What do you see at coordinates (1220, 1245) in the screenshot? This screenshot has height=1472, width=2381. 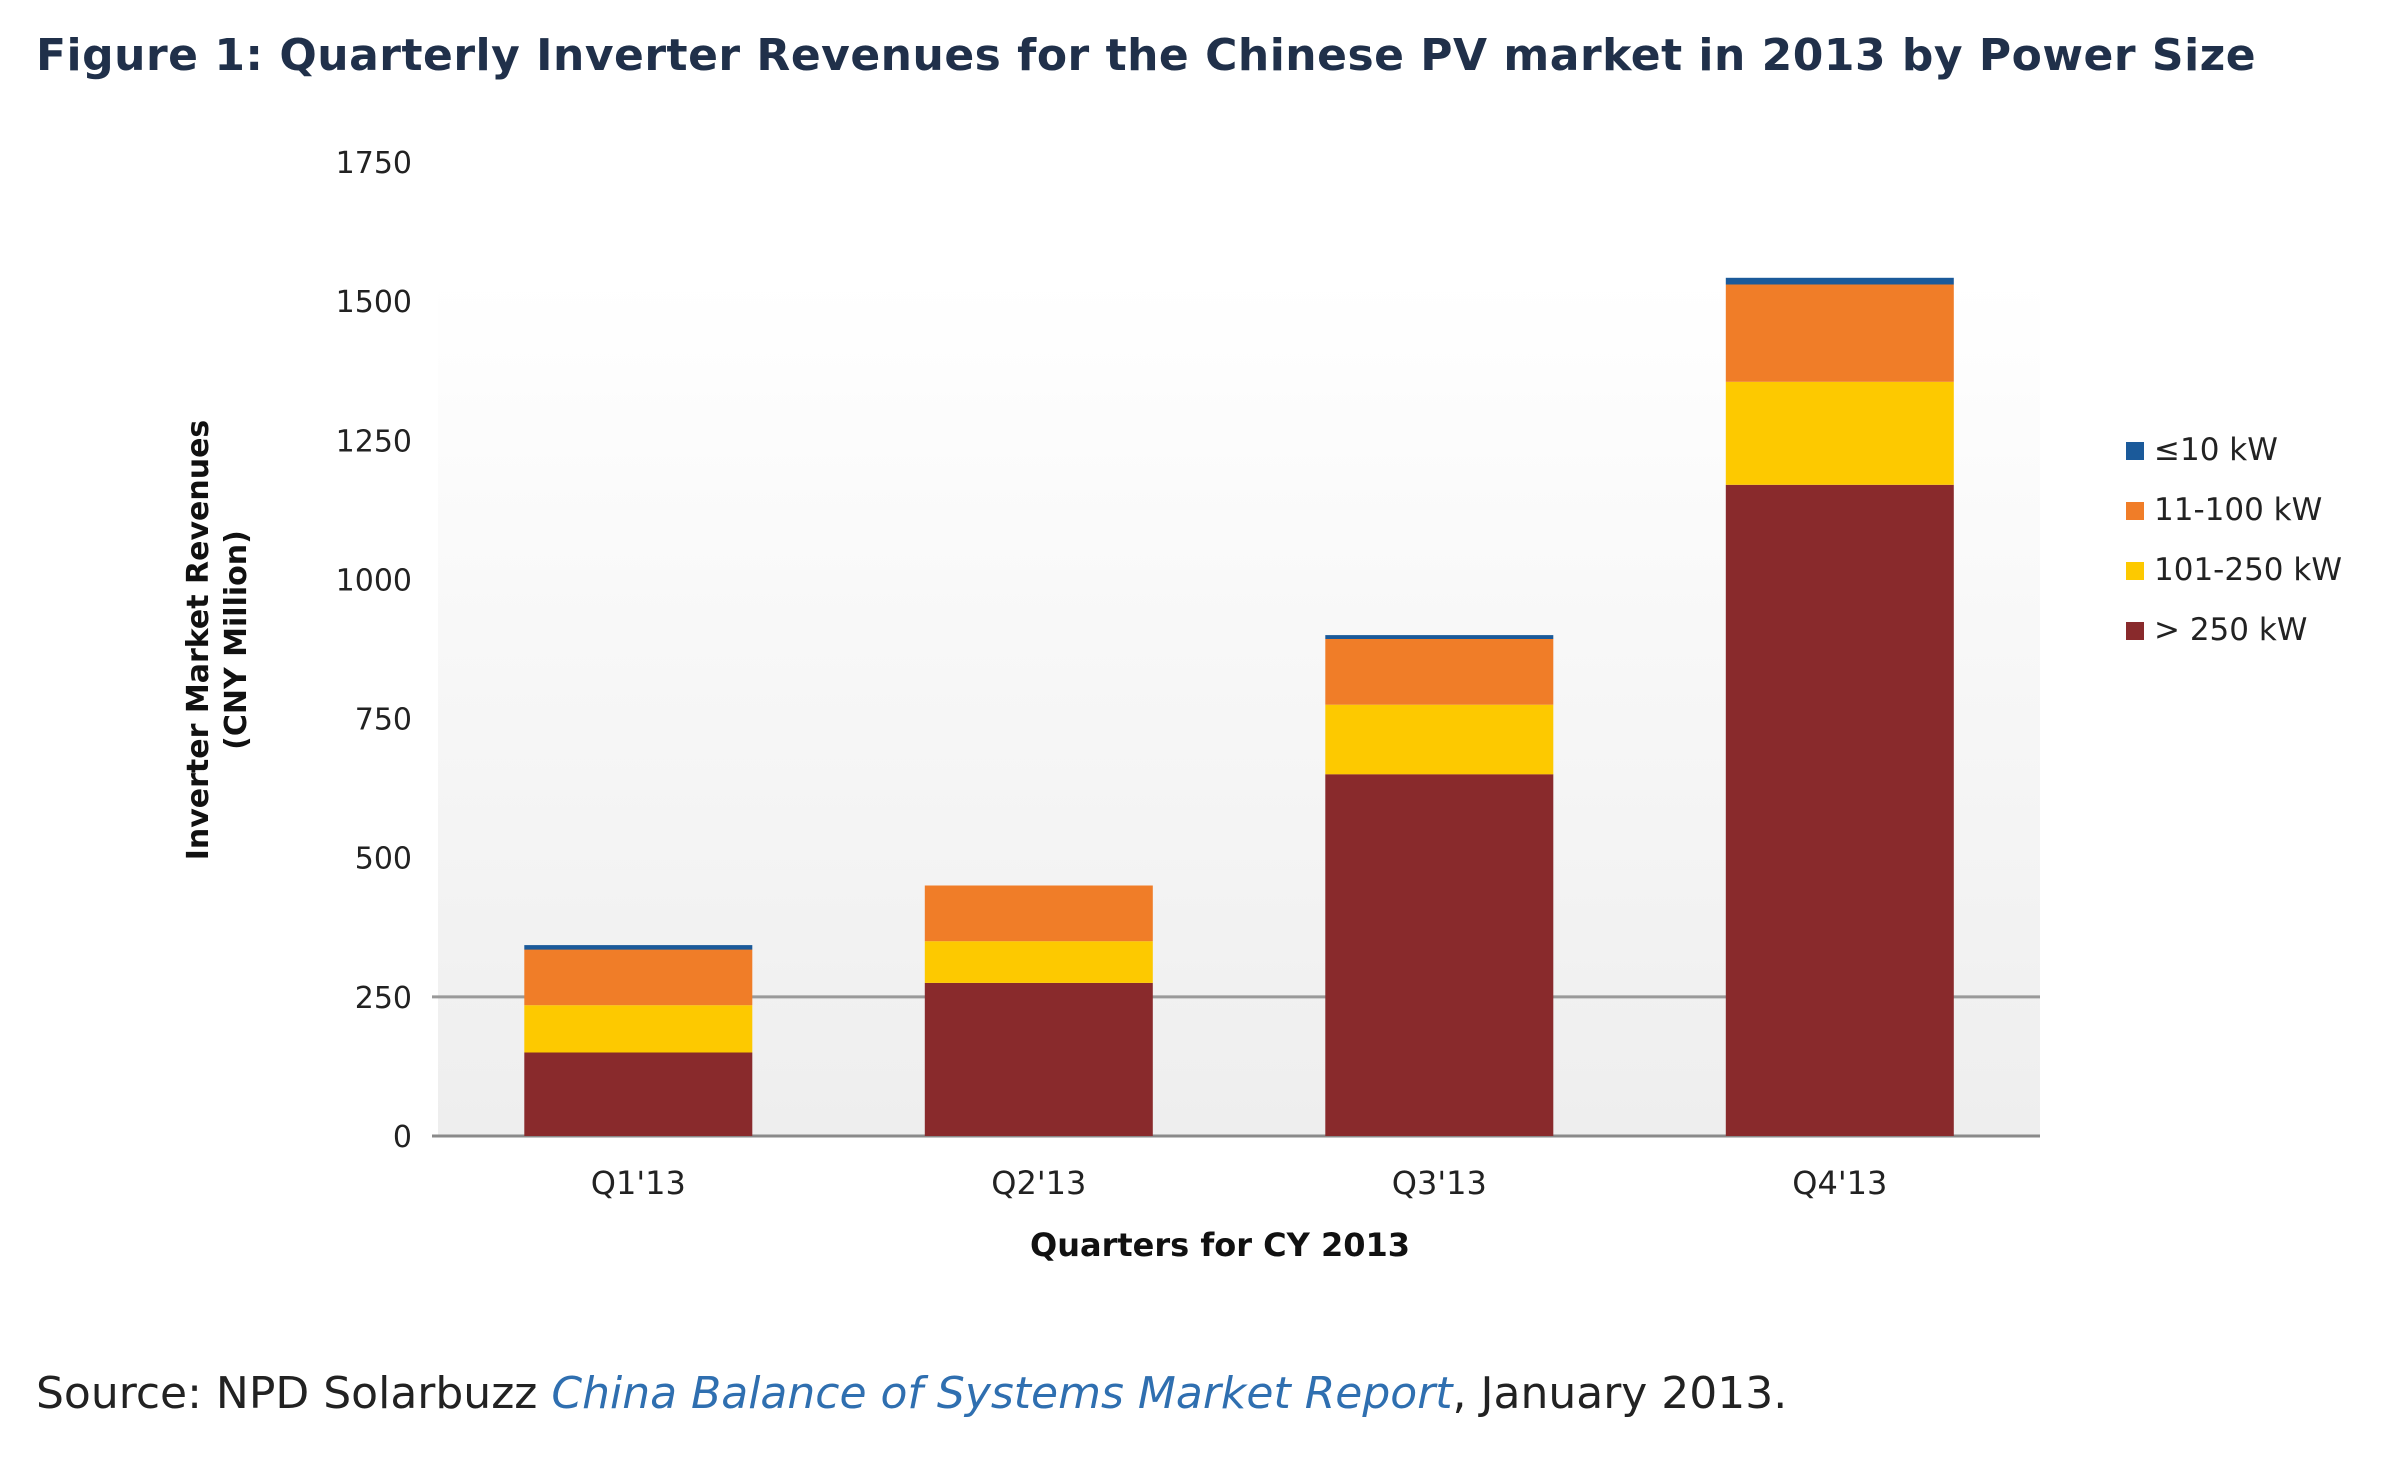 I see `x-axis-title: Quarters for CY 2013` at bounding box center [1220, 1245].